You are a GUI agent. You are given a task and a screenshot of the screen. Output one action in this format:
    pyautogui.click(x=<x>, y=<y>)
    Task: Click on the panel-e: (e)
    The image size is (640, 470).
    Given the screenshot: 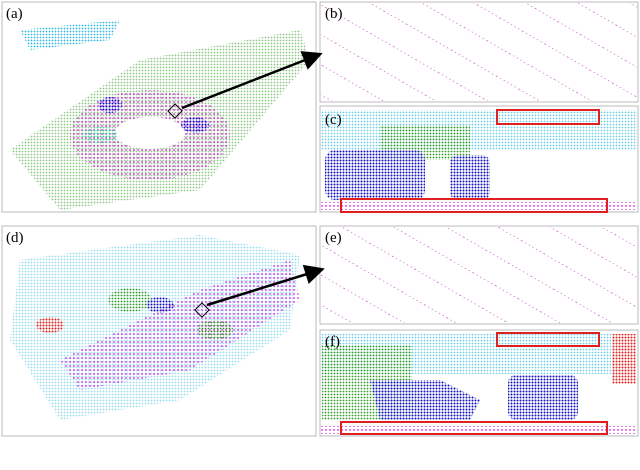 What is the action you would take?
    pyautogui.click(x=479, y=275)
    